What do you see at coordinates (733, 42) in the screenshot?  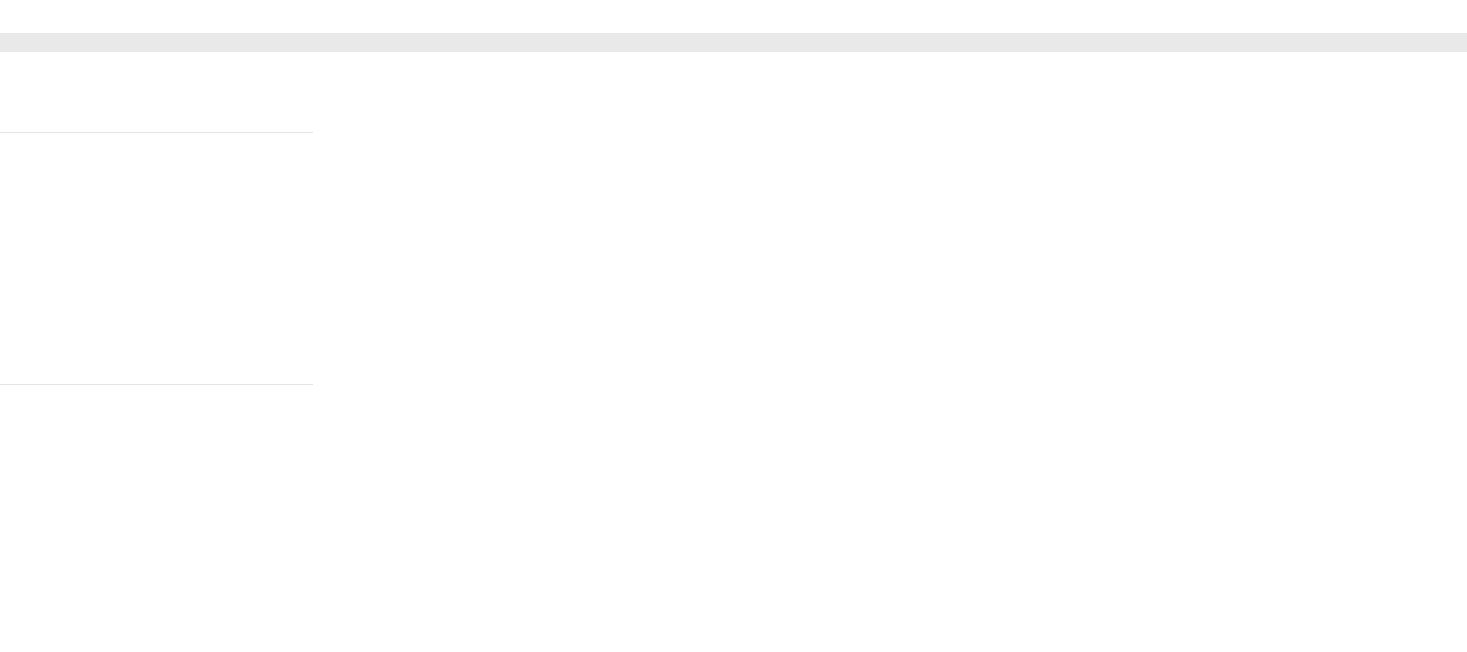 I see `header-divider-band` at bounding box center [733, 42].